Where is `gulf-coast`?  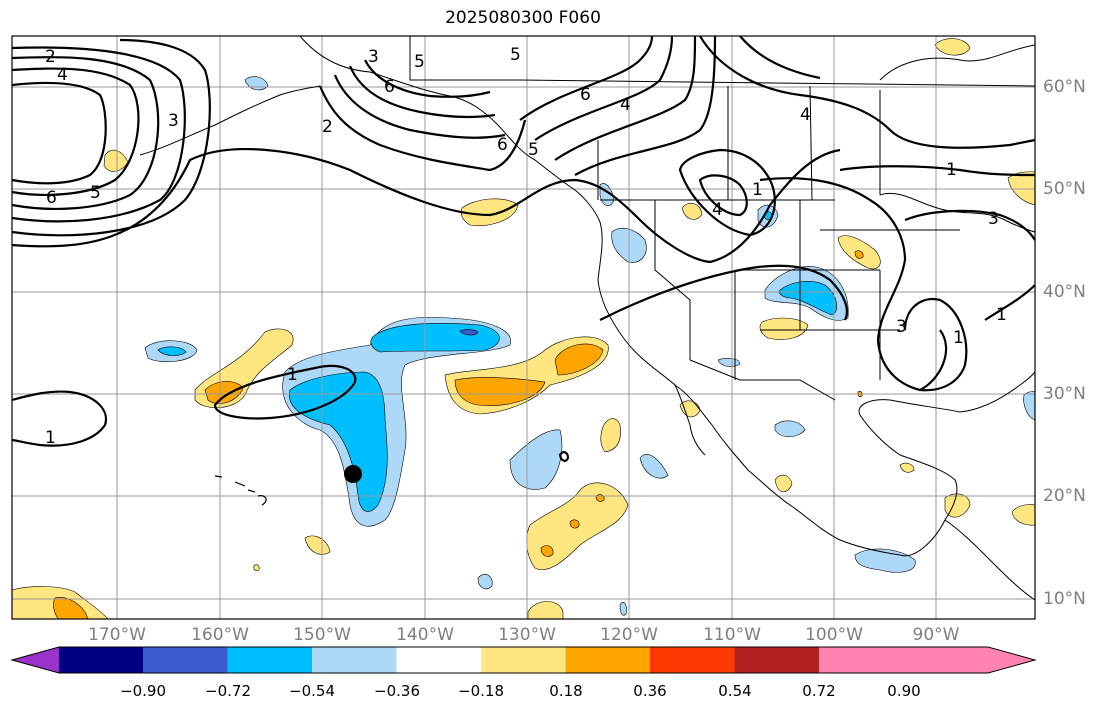
gulf-coast is located at coordinates (947, 464).